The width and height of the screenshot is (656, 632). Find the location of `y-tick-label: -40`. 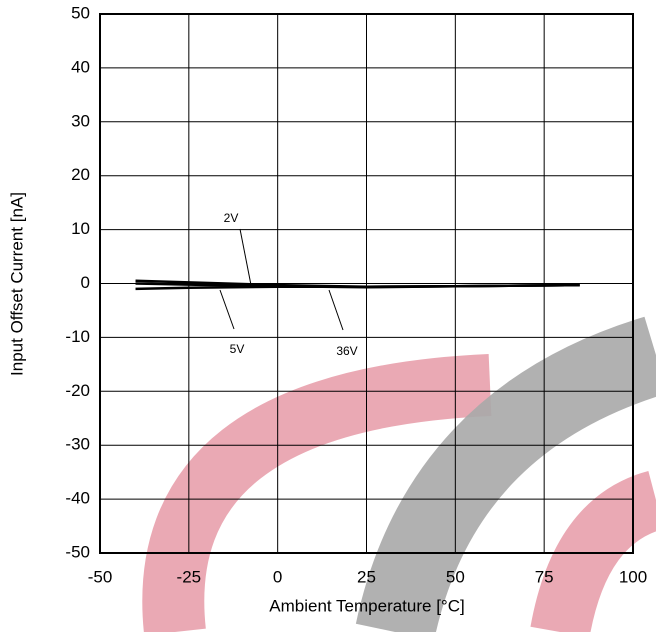

y-tick-label: -40 is located at coordinates (77, 498).